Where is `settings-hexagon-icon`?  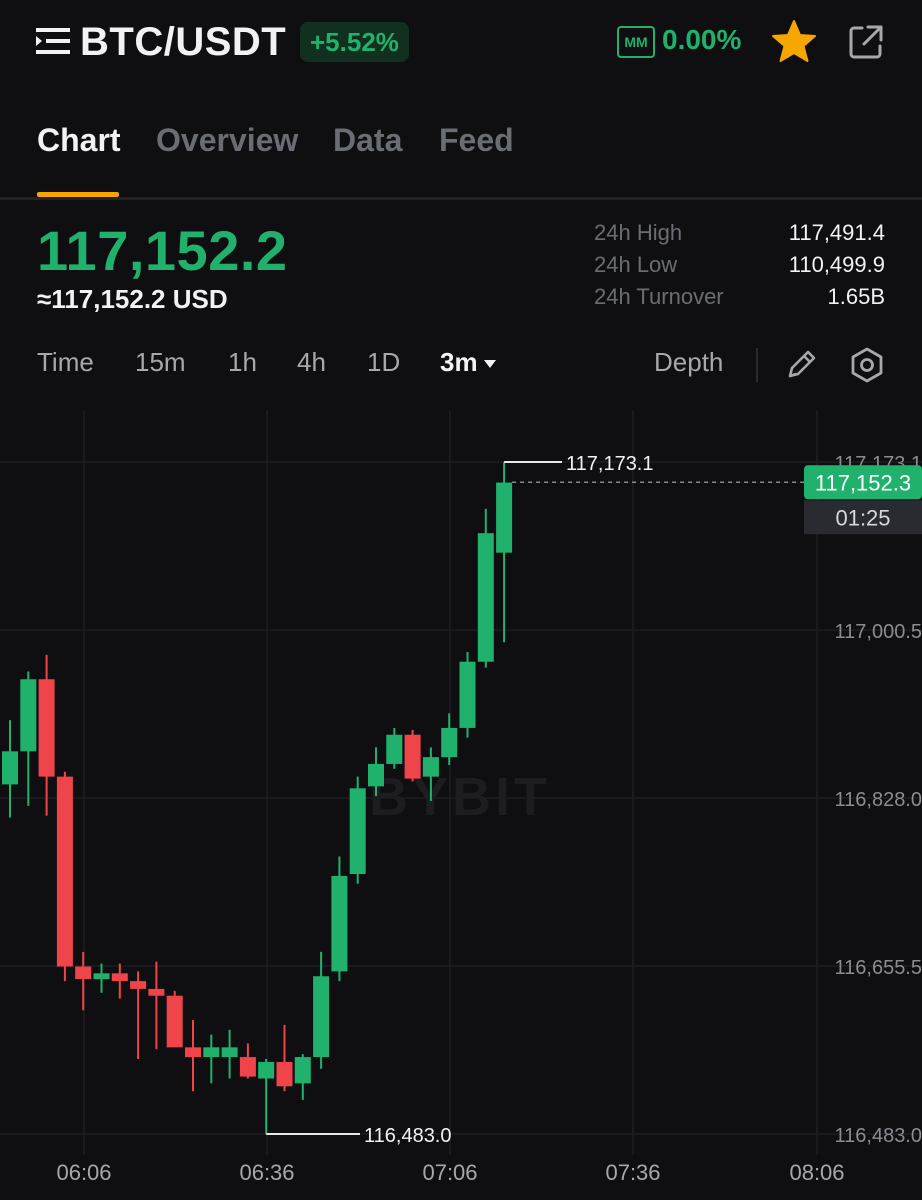
settings-hexagon-icon is located at coordinates (867, 365).